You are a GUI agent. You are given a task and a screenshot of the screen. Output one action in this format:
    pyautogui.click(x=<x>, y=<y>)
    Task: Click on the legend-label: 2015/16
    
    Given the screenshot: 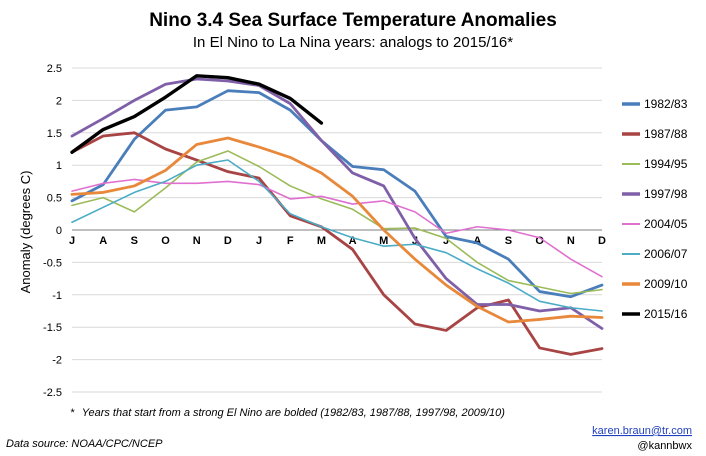 What is the action you would take?
    pyautogui.click(x=666, y=314)
    